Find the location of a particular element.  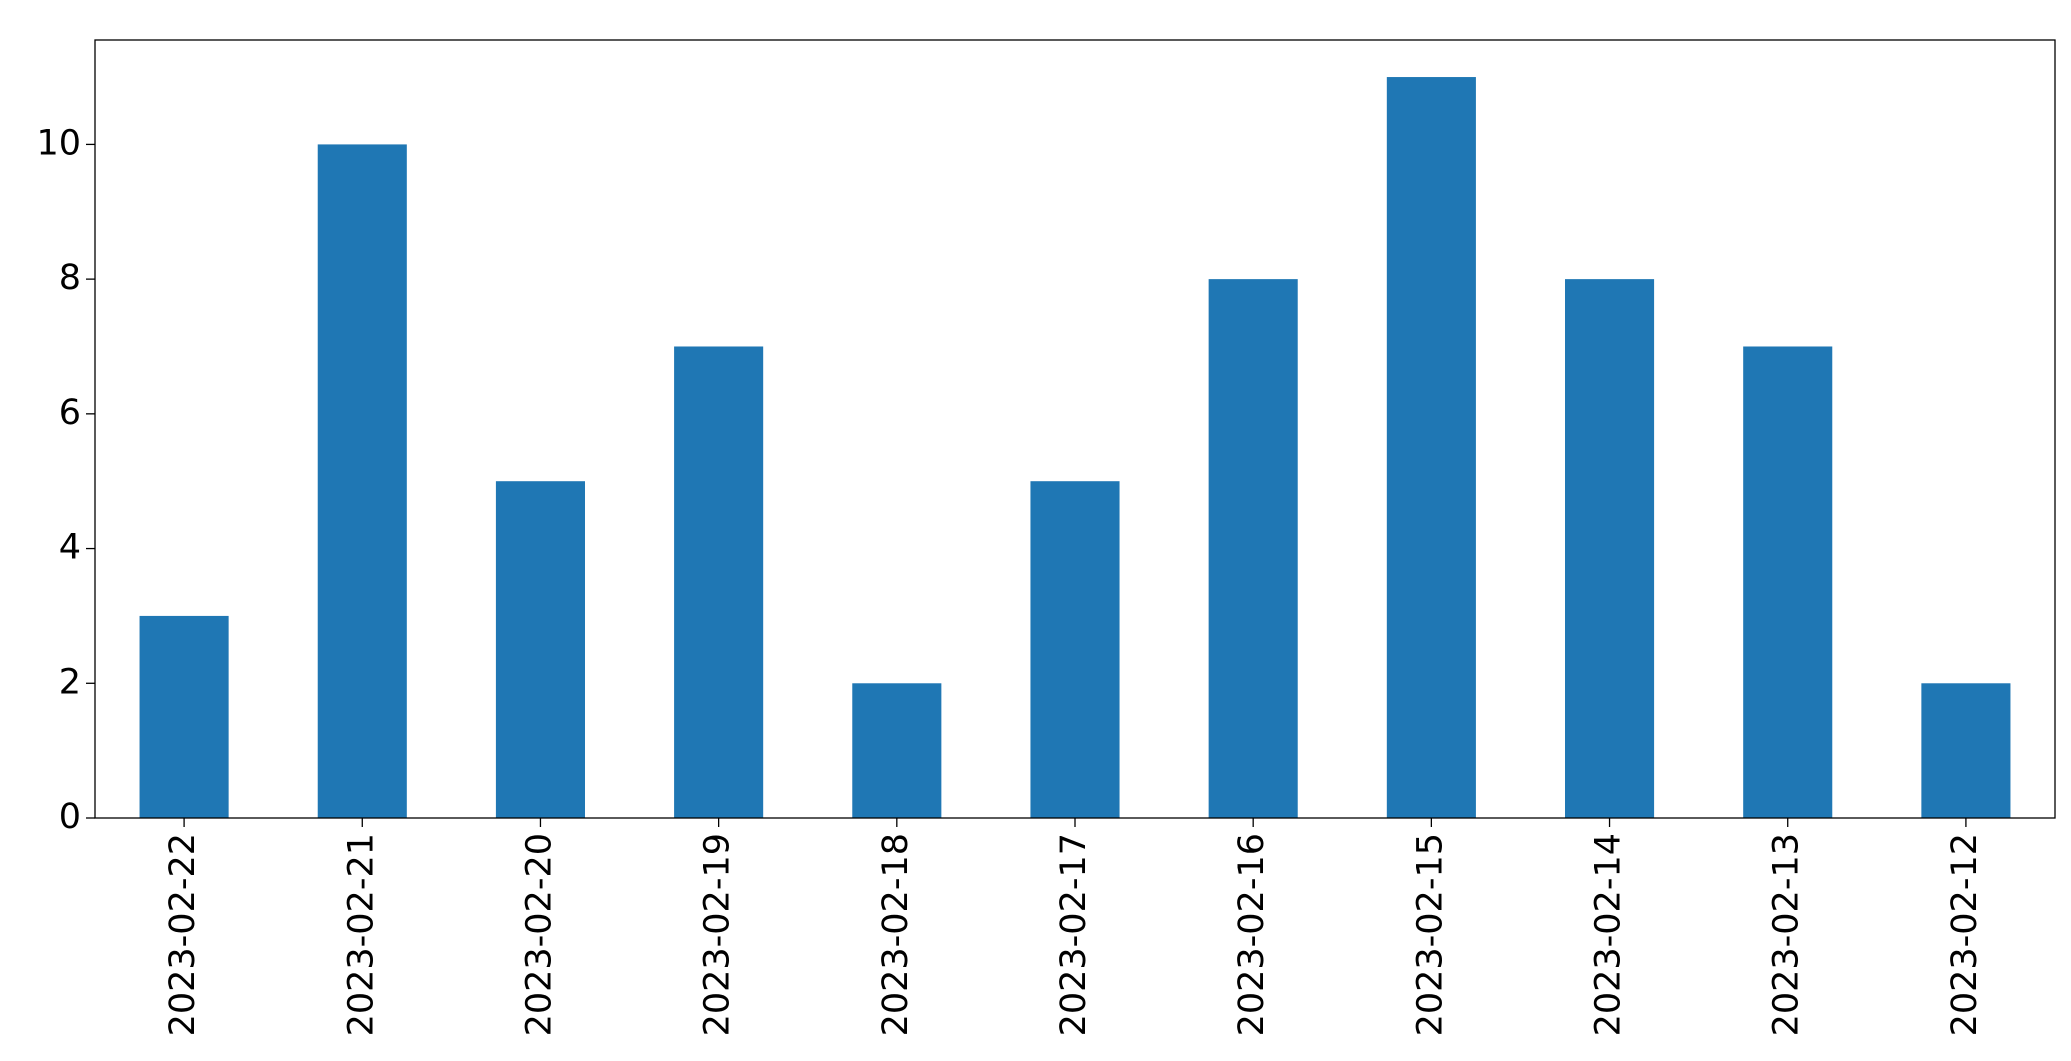

y-tick-label: 6 is located at coordinates (70, 413).